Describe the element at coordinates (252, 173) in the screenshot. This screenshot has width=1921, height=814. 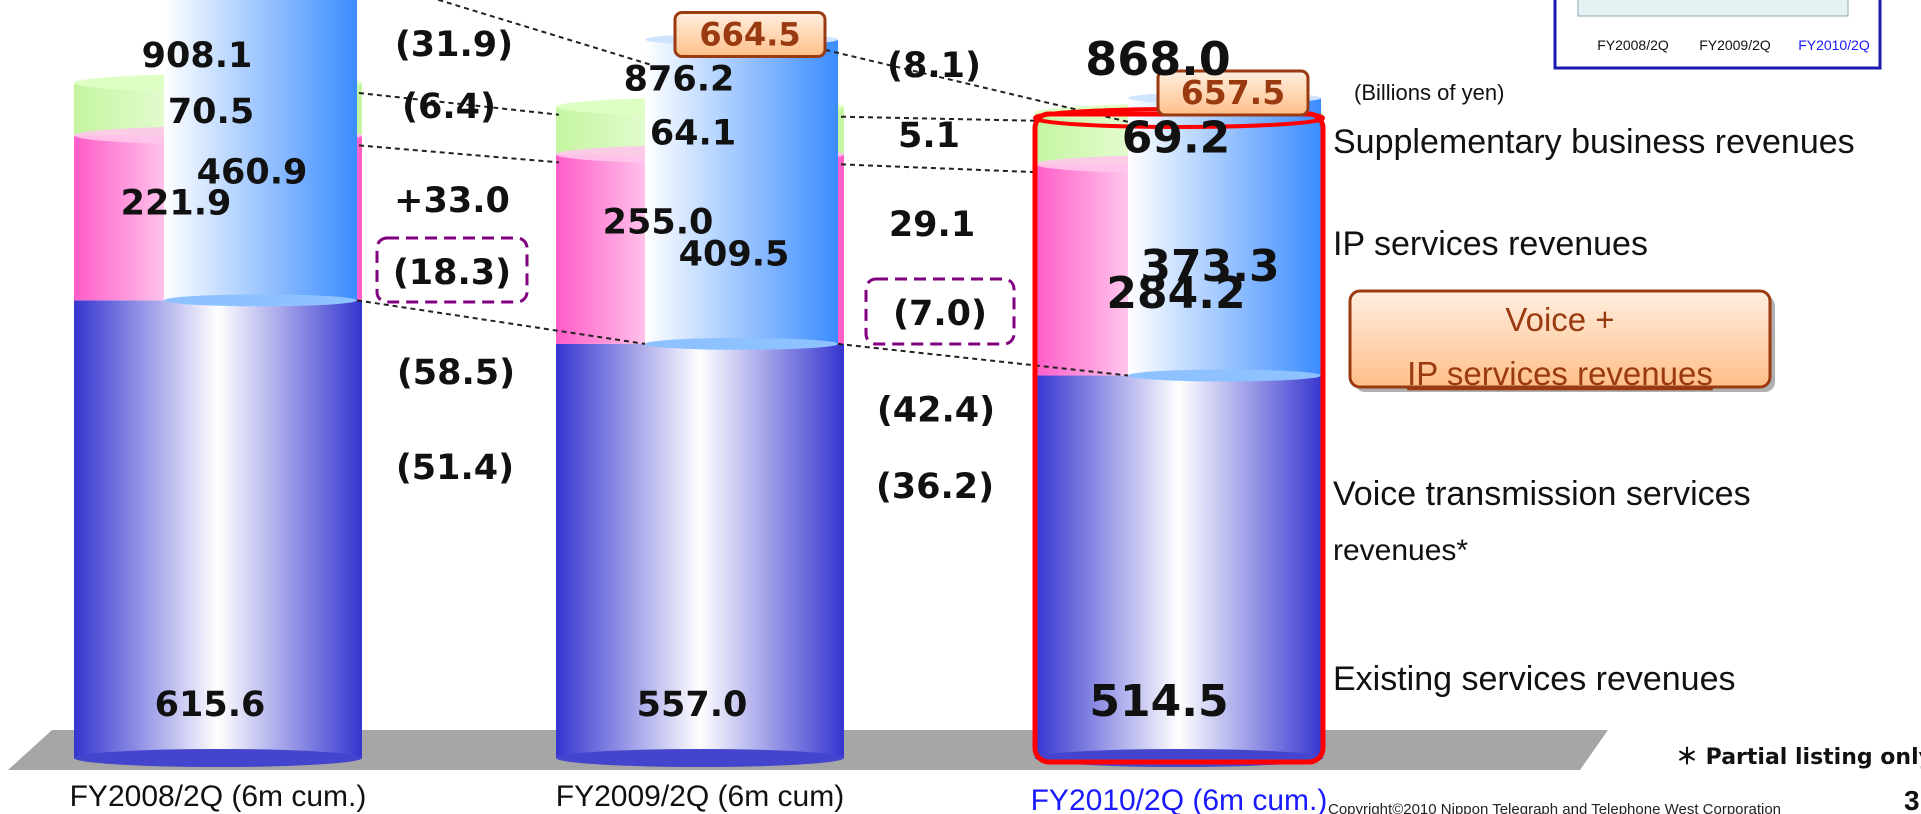
I see `value-voice-1: 460.9` at that location.